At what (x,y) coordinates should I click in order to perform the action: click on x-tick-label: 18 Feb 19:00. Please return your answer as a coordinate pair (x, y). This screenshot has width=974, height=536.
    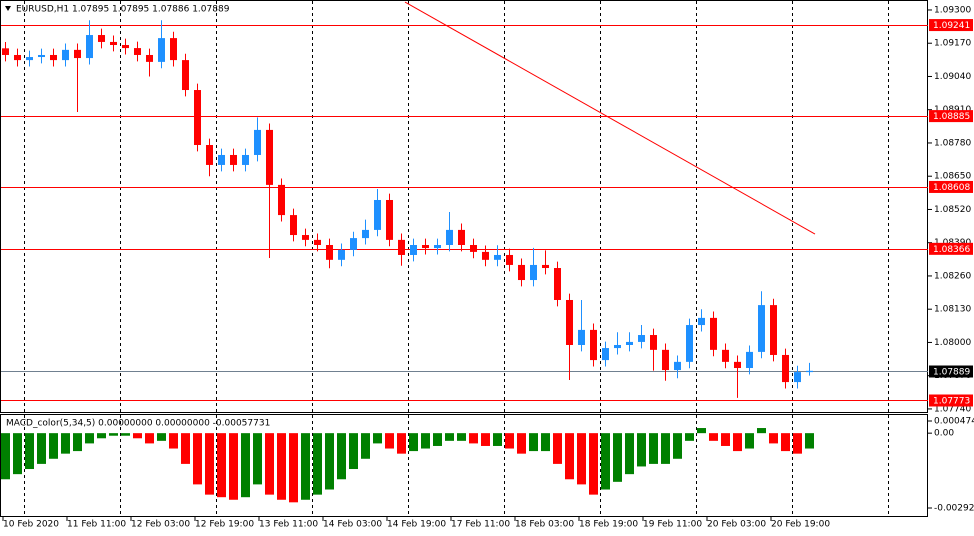
    Looking at the image, I should click on (608, 525).